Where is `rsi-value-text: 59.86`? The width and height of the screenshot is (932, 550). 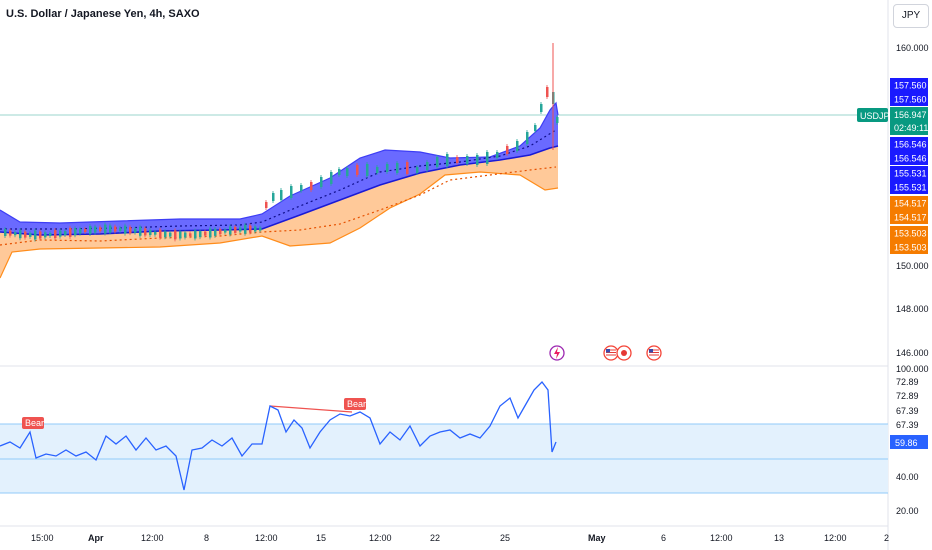
rsi-value-text: 59.86 is located at coordinates (906, 443).